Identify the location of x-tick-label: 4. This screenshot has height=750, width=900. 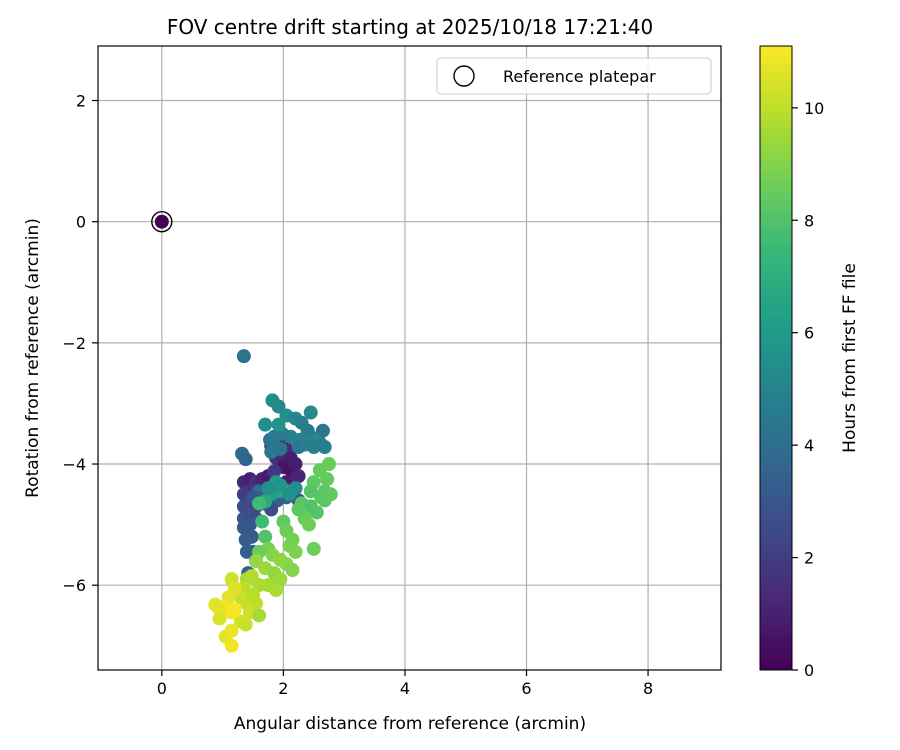
(405, 688).